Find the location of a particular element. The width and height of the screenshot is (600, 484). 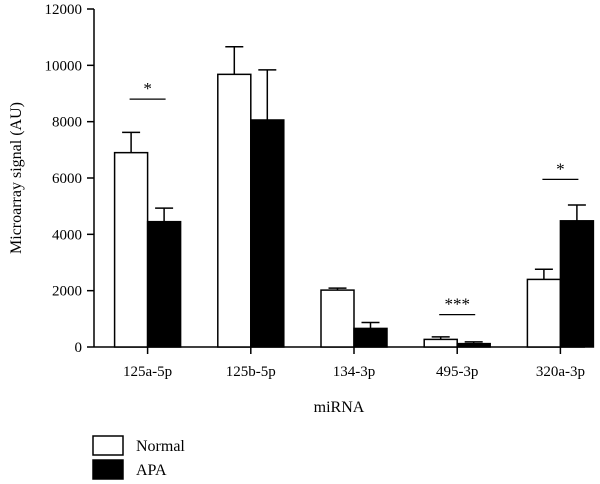

y-axis-ticks: 0 2000 4000 6000 8000 10000 12000 is located at coordinates (69, 179).